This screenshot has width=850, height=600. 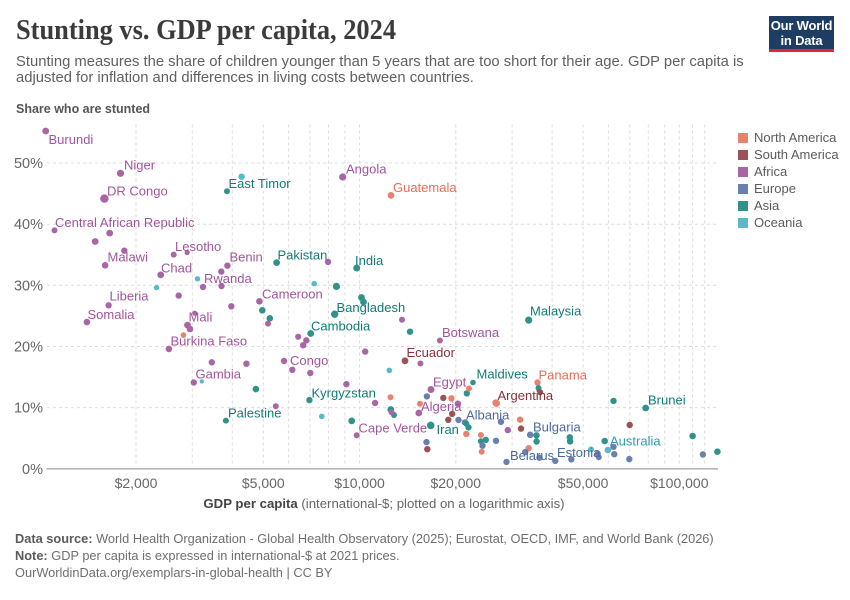 What do you see at coordinates (198, 246) in the screenshot?
I see `svg-text: Lesotho` at bounding box center [198, 246].